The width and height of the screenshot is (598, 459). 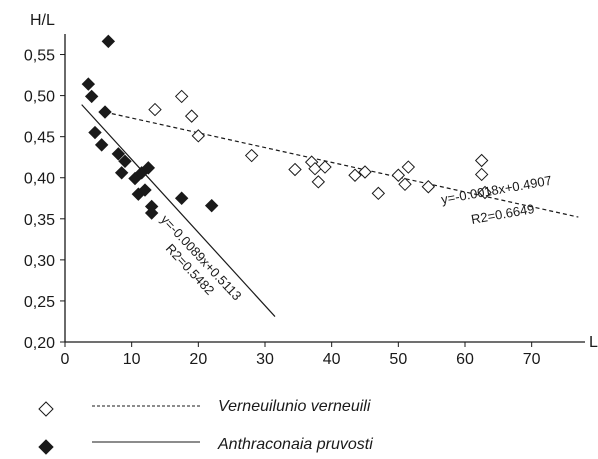 I want to click on x-tick-label: 40, so click(x=332, y=359).